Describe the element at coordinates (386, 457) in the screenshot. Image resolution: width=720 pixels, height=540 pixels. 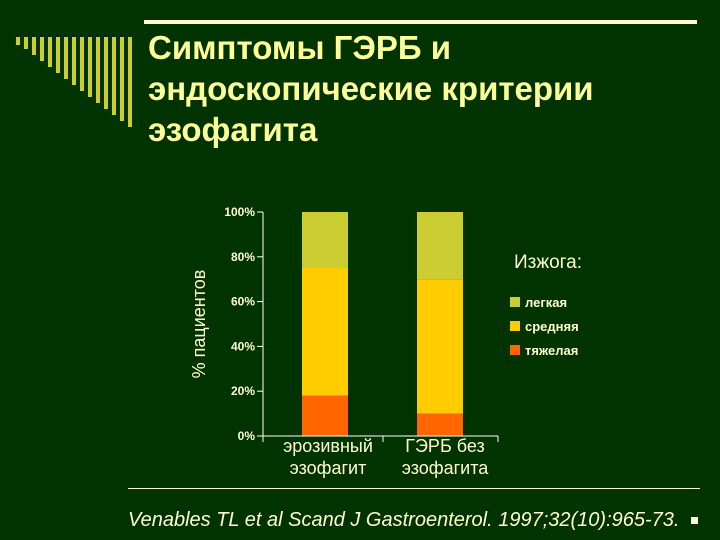
I see `x-label-layer: эрозивный эзофагит ГЭРБ без эзофагита` at that location.